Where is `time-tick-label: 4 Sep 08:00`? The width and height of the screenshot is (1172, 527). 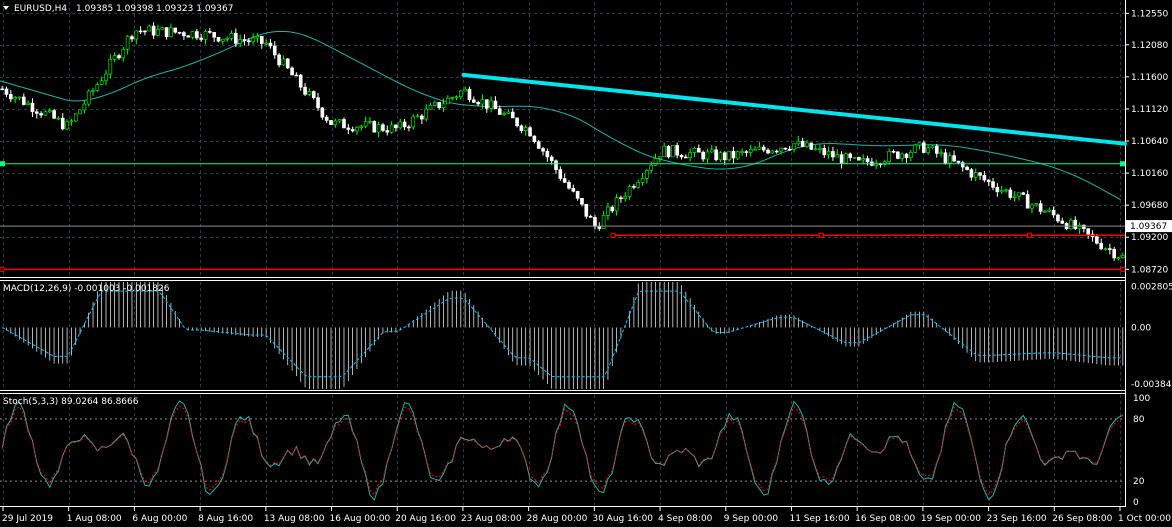 time-tick-label: 4 Sep 08:00 is located at coordinates (685, 519).